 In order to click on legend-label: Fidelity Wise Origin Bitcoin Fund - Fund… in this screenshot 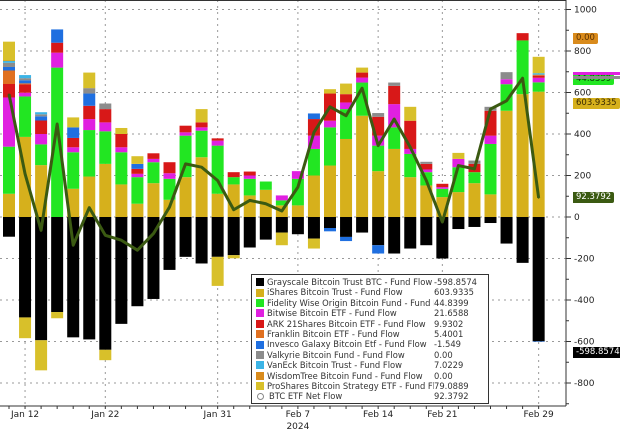, I will do `click(350, 302)`.